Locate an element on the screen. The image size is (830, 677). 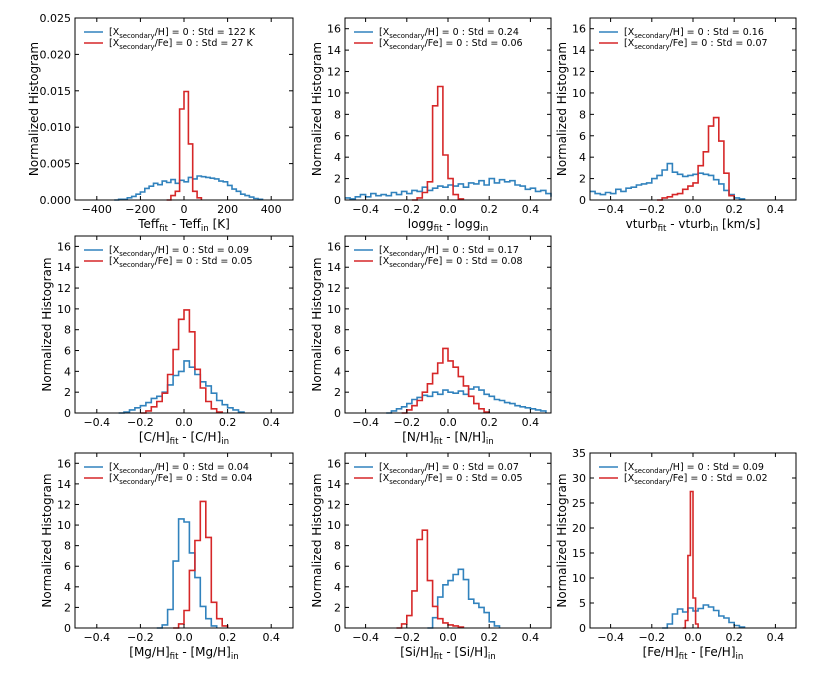
x-axis-label: vturbfit - vturbin [km/s] is located at coordinates (693, 225).